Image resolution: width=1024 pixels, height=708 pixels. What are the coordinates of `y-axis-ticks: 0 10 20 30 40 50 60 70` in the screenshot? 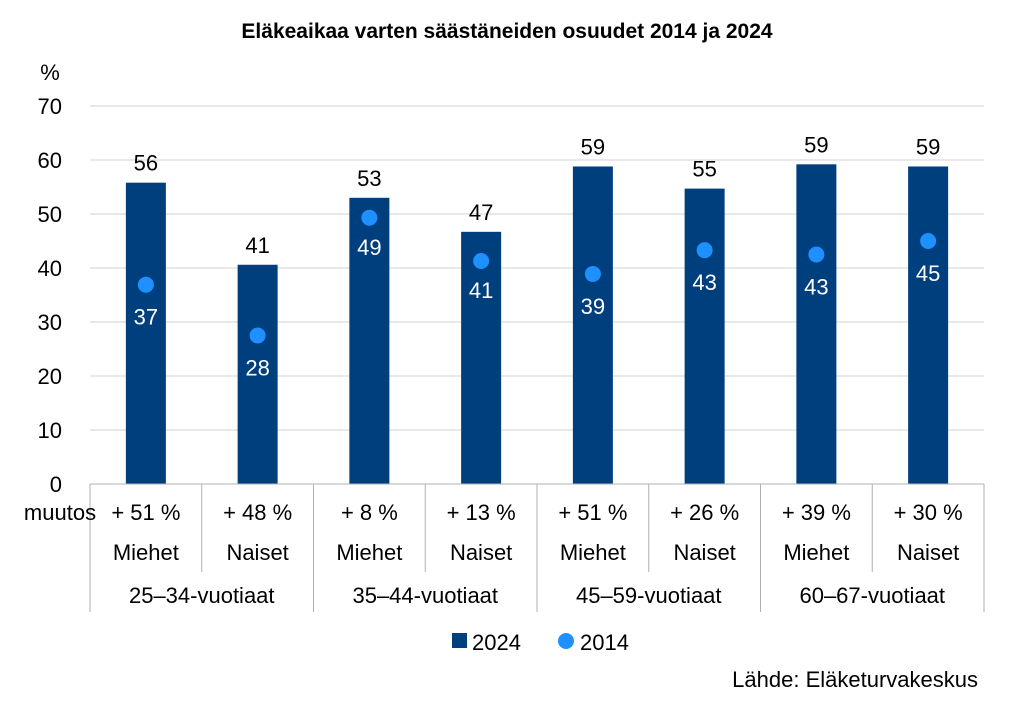 It's located at (50, 295).